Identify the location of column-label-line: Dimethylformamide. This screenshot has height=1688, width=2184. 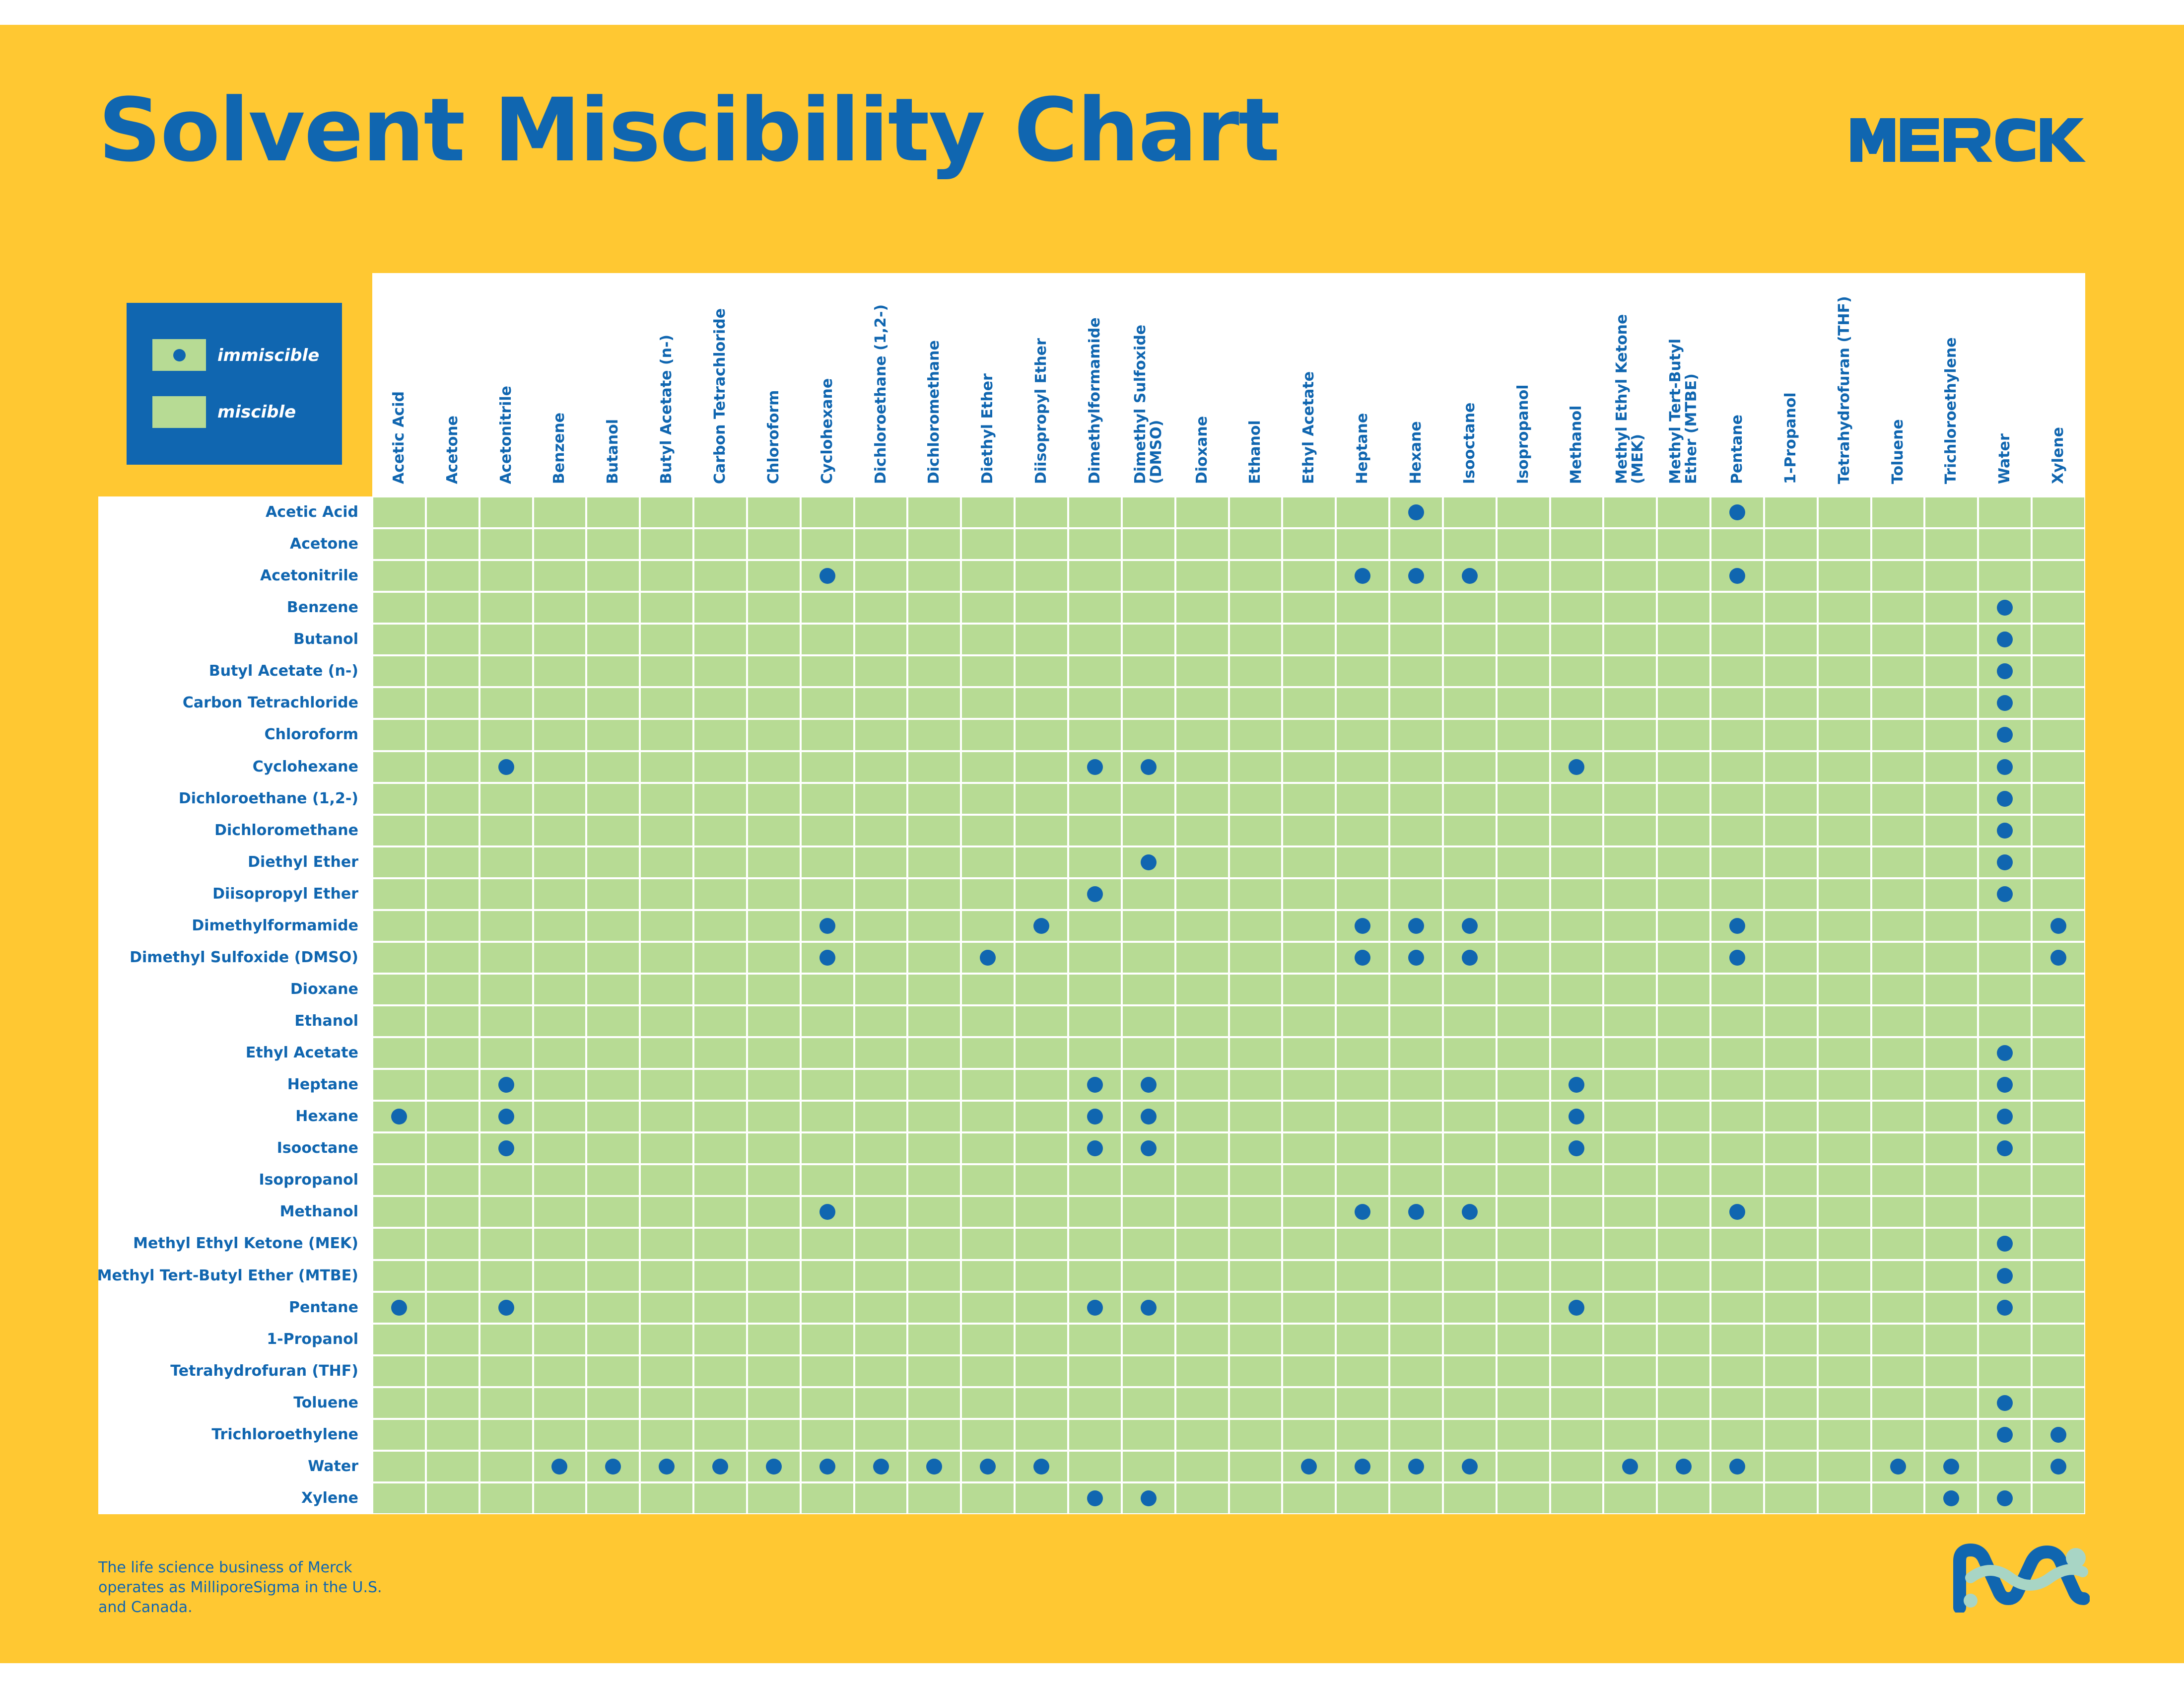
(1094, 400).